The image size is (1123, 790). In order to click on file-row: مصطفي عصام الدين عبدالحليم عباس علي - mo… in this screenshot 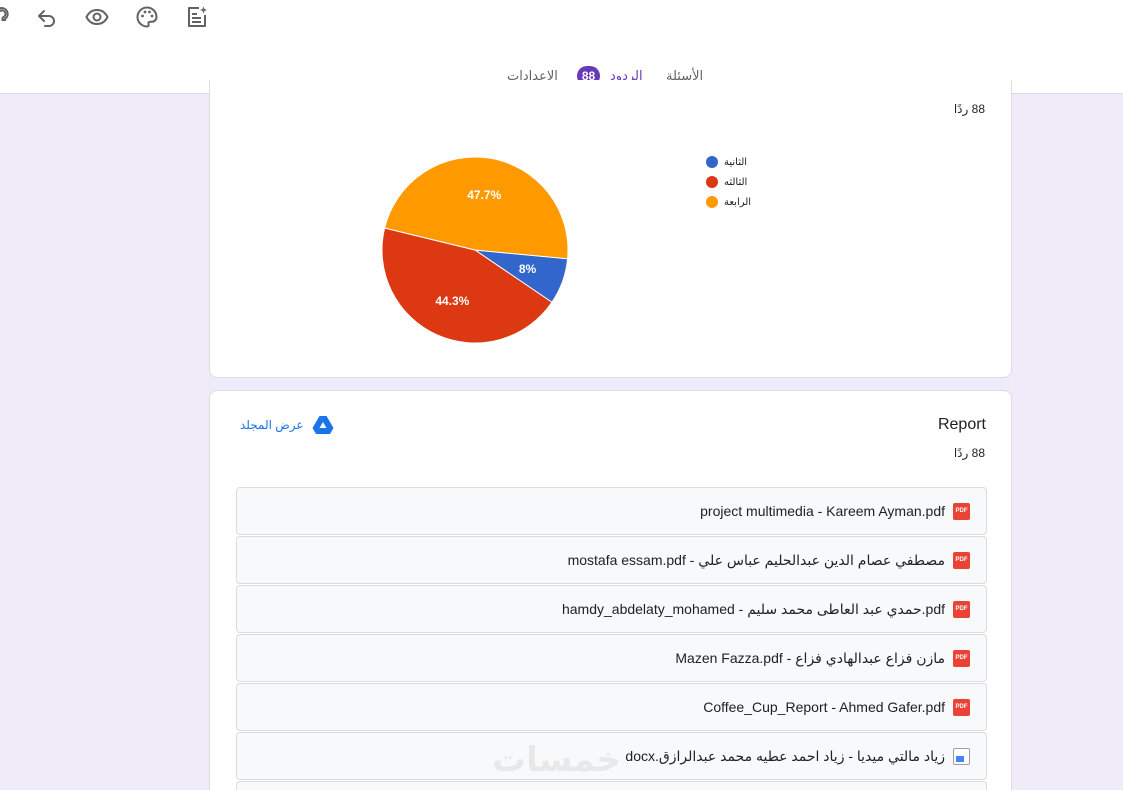, I will do `click(611, 560)`.